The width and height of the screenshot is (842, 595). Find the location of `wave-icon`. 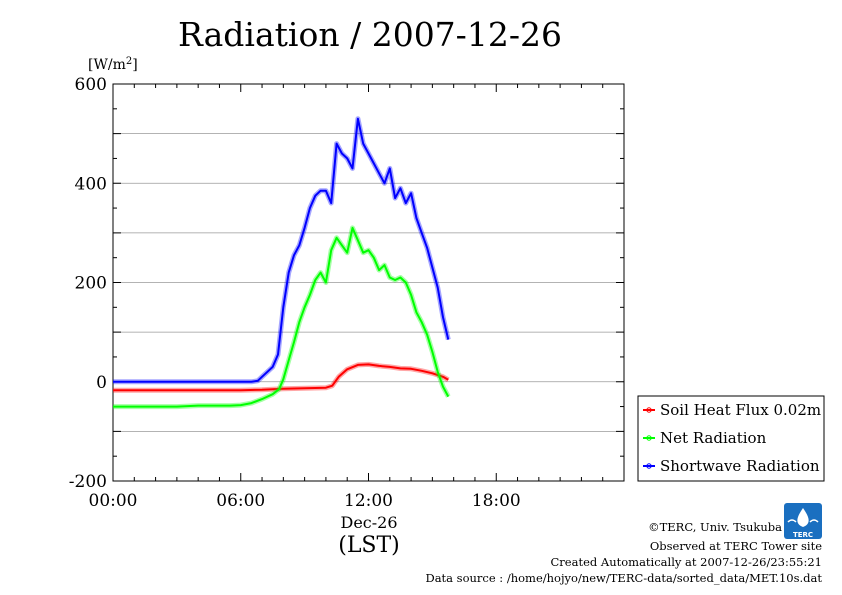

wave-icon is located at coordinates (803, 521).